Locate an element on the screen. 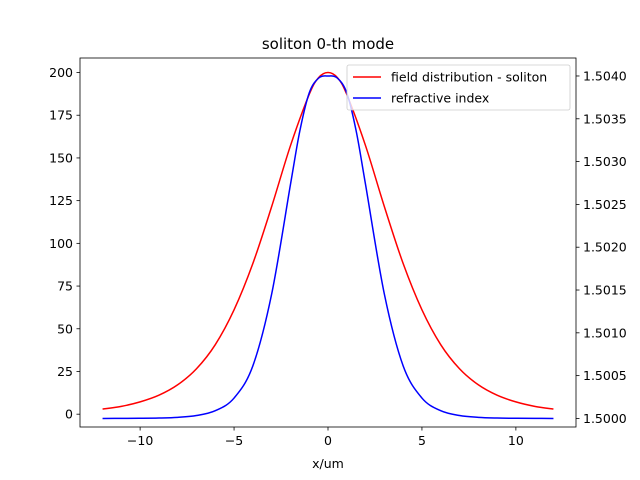 This screenshot has height=480, width=640. y-tick-label-left: 25 is located at coordinates (65, 371).